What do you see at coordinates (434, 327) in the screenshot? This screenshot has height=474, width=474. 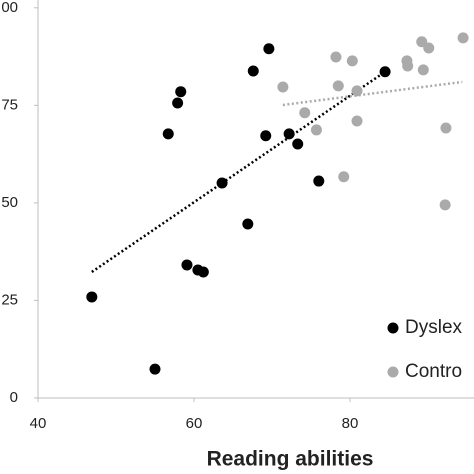 I see `legend-label: Dyslex` at bounding box center [434, 327].